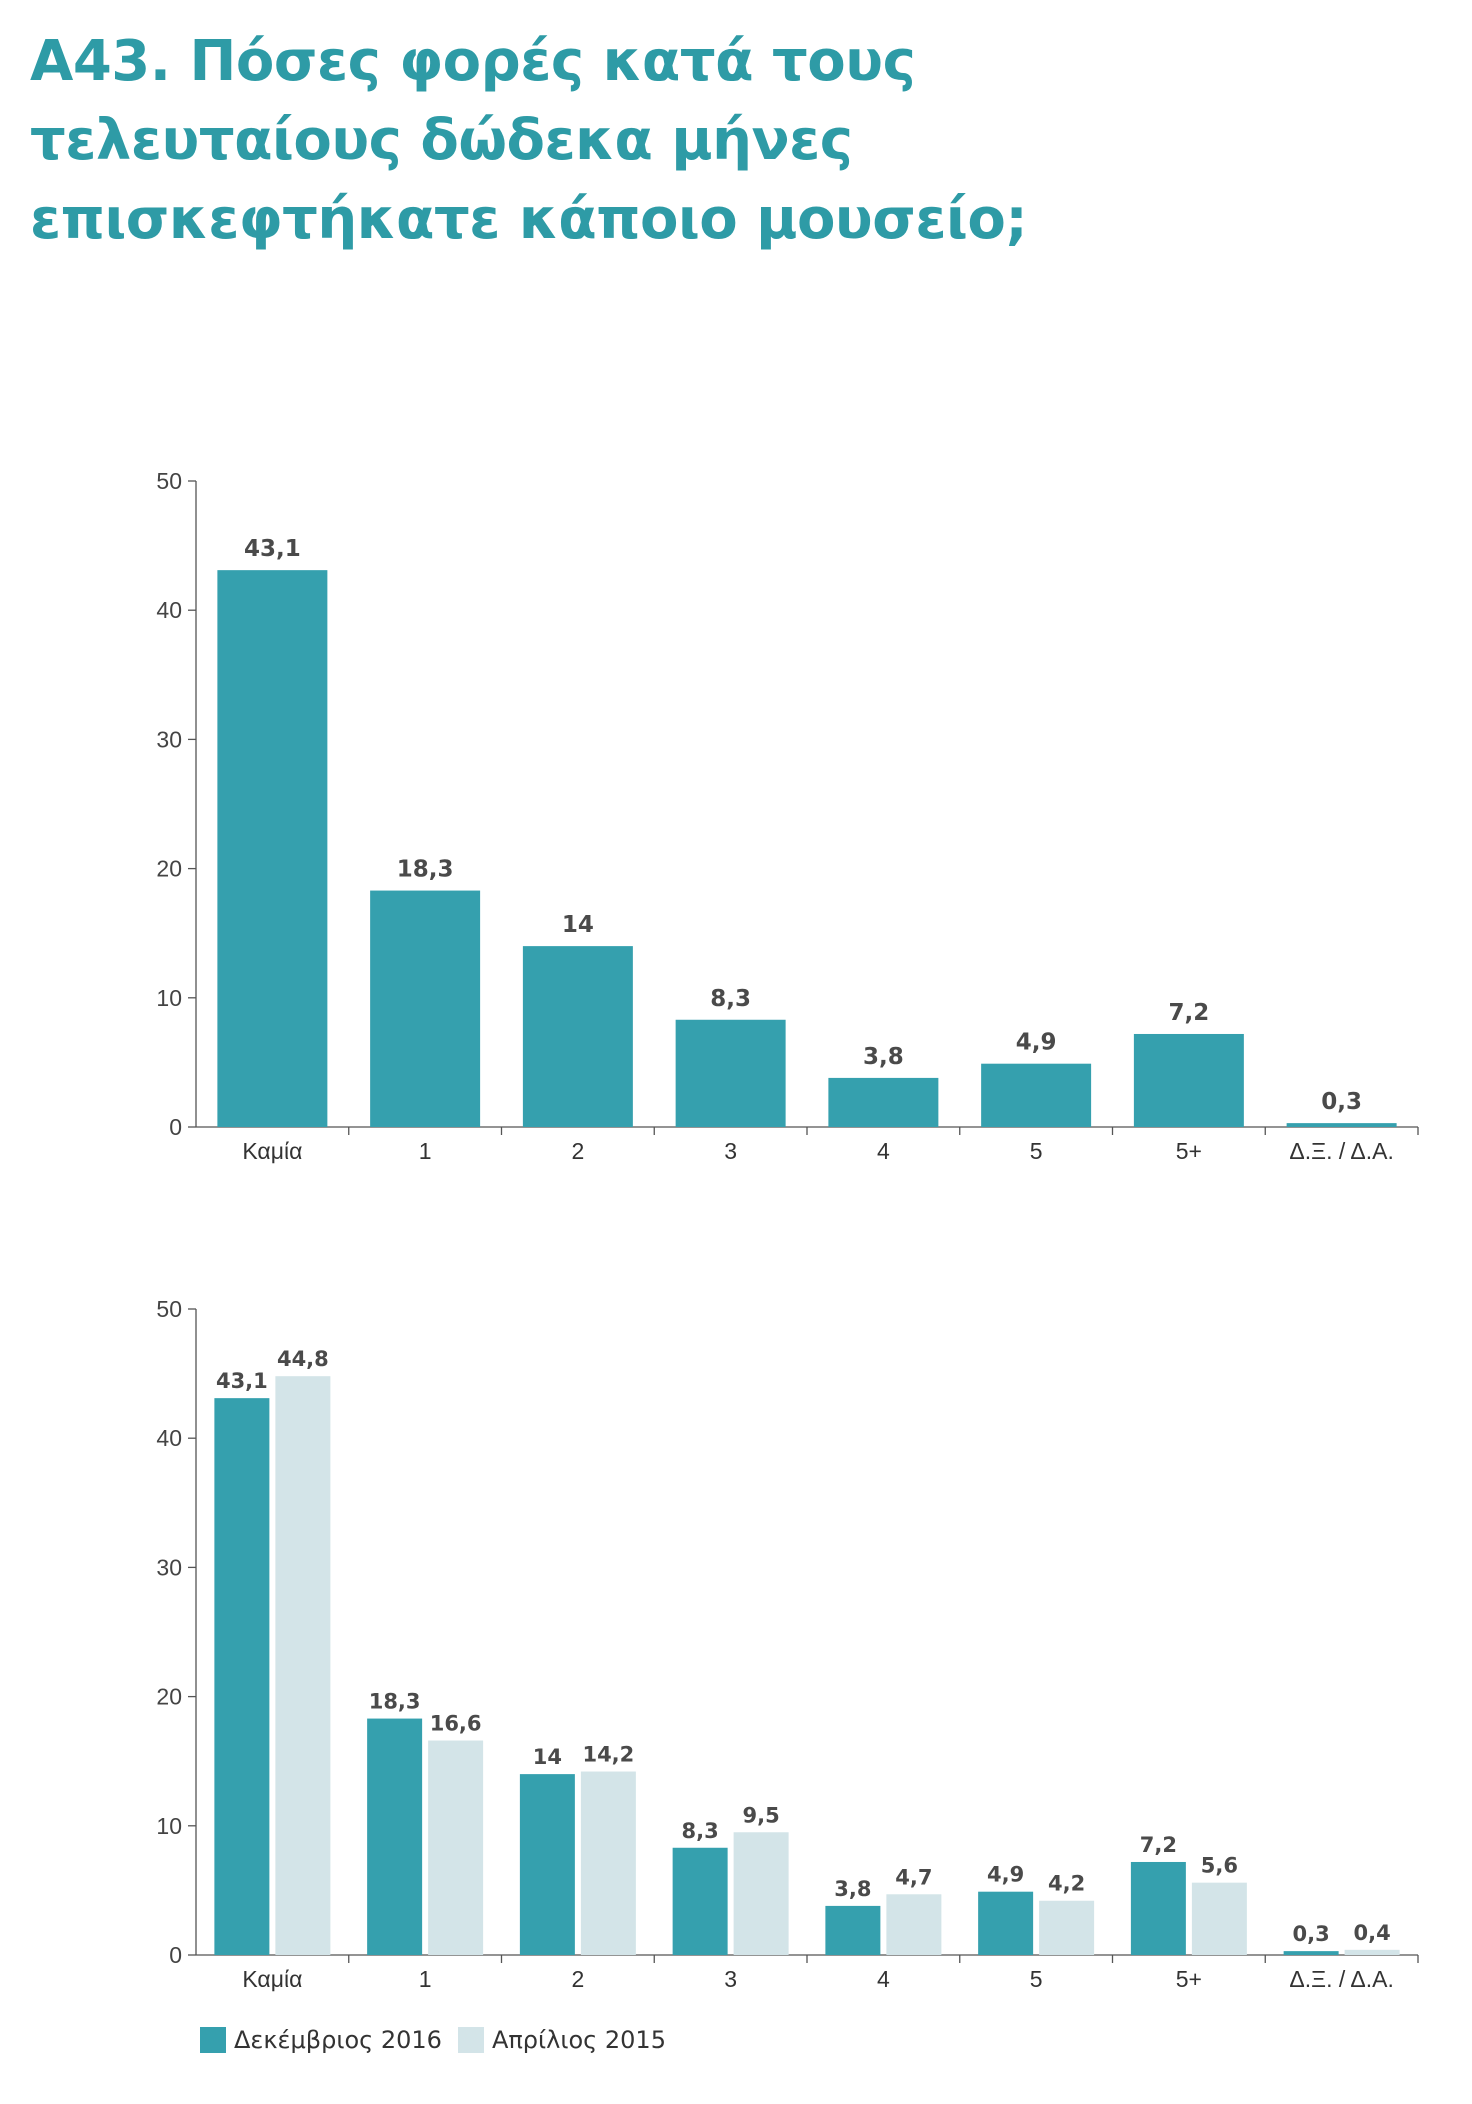  What do you see at coordinates (730, 999) in the screenshot?
I see `value-label-3: 8,3` at bounding box center [730, 999].